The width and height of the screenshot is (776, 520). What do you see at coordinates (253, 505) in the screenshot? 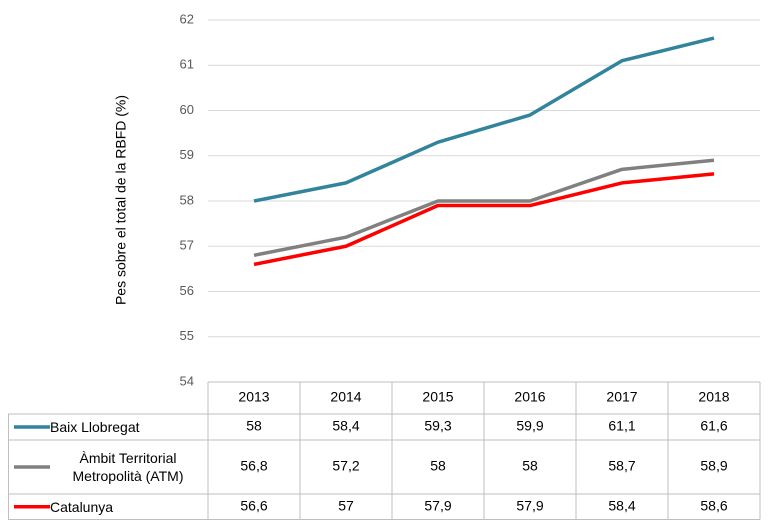
I see `table-value: 56,6` at bounding box center [253, 505].